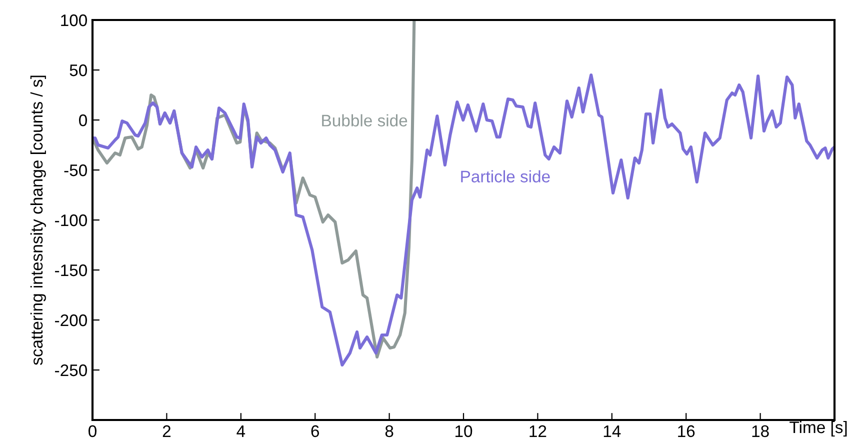  I want to click on x-tick-label: 10, so click(464, 431).